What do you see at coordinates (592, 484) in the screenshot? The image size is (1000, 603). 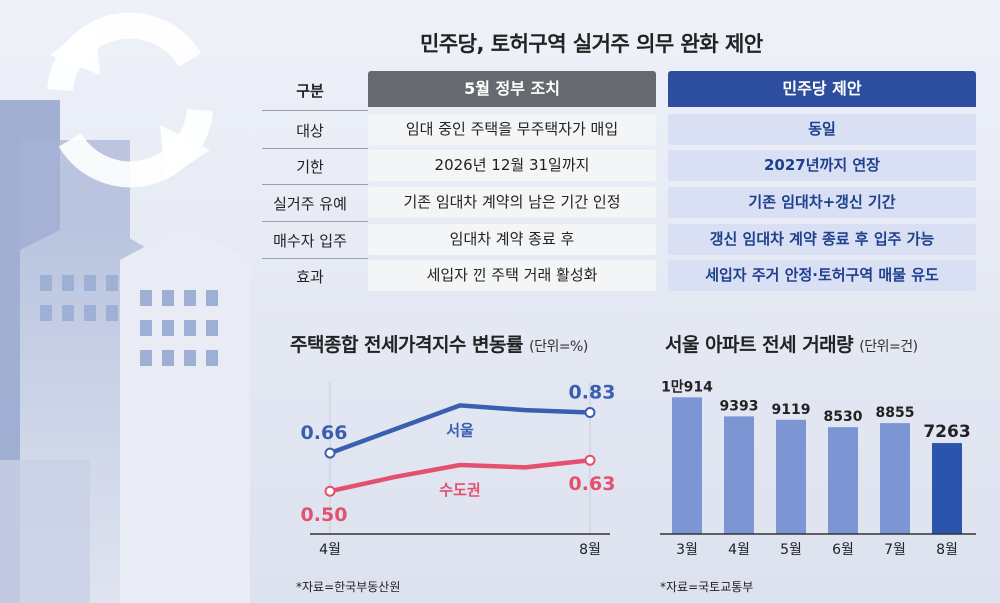 I see `data-label: 0.63` at bounding box center [592, 484].